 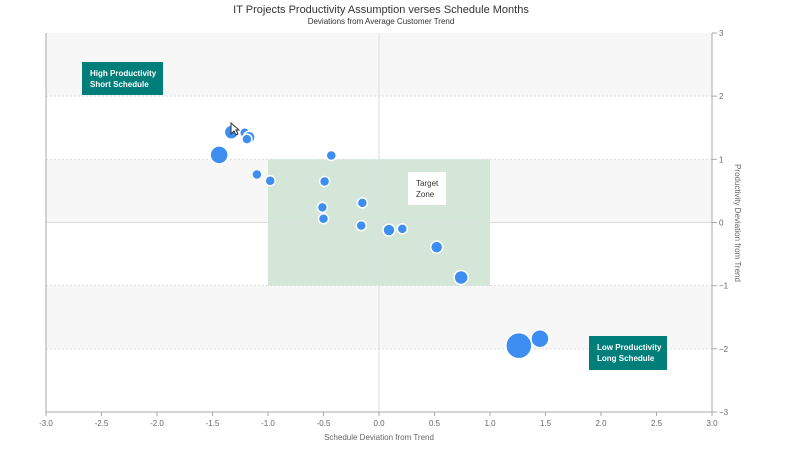 I want to click on x-tick-label: -0.5, so click(x=324, y=423).